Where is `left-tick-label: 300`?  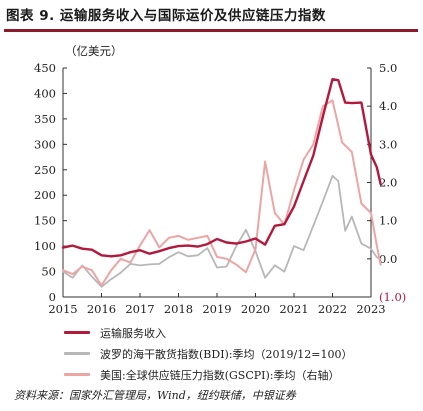
left-tick-label: 300 is located at coordinates (45, 144).